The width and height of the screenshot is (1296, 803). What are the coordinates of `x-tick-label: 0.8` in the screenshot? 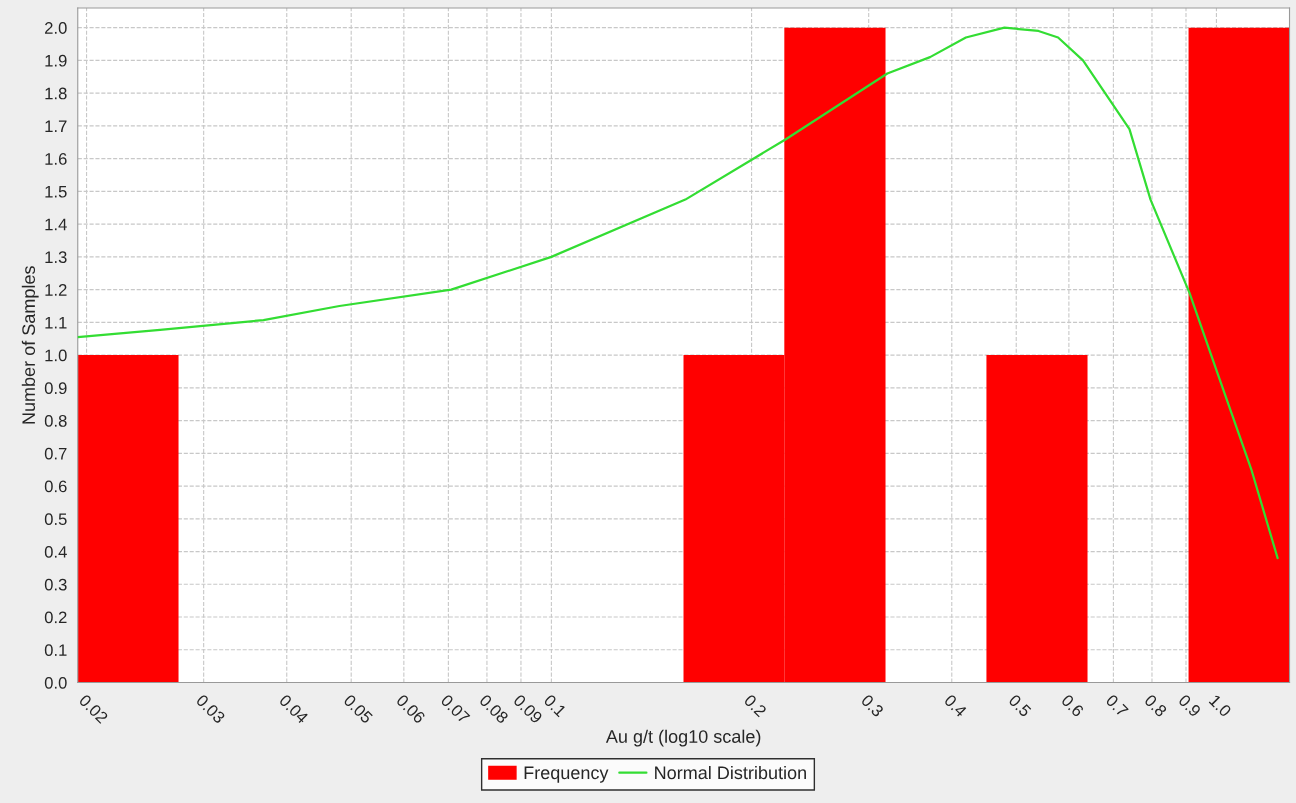 It's located at (1155, 705).